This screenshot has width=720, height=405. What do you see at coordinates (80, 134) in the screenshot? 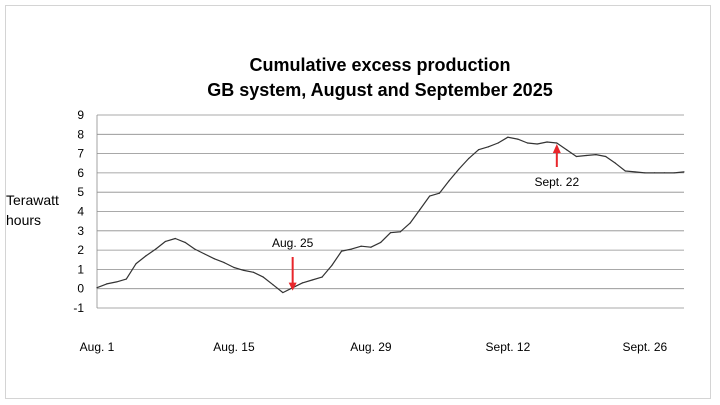
I see `y-tick-label: 8` at bounding box center [80, 134].